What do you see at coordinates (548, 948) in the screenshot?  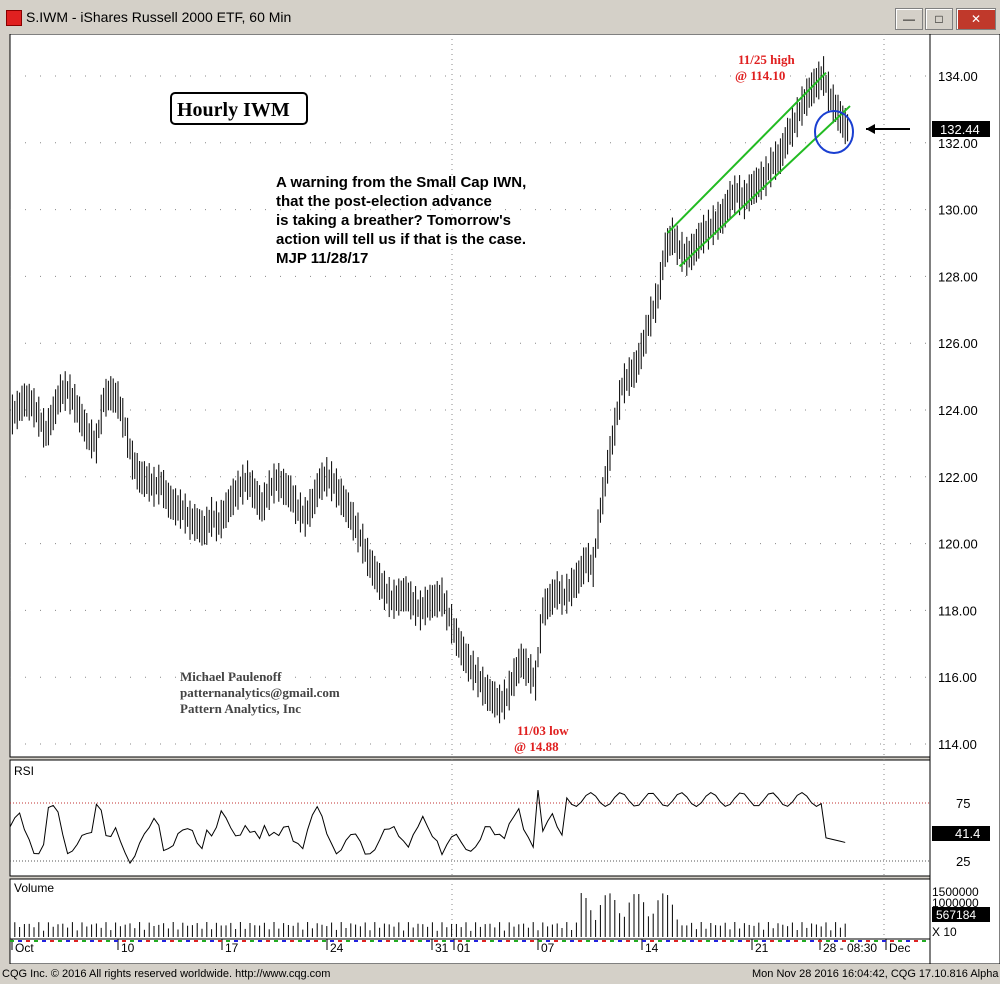 I see `date-label: 07` at bounding box center [548, 948].